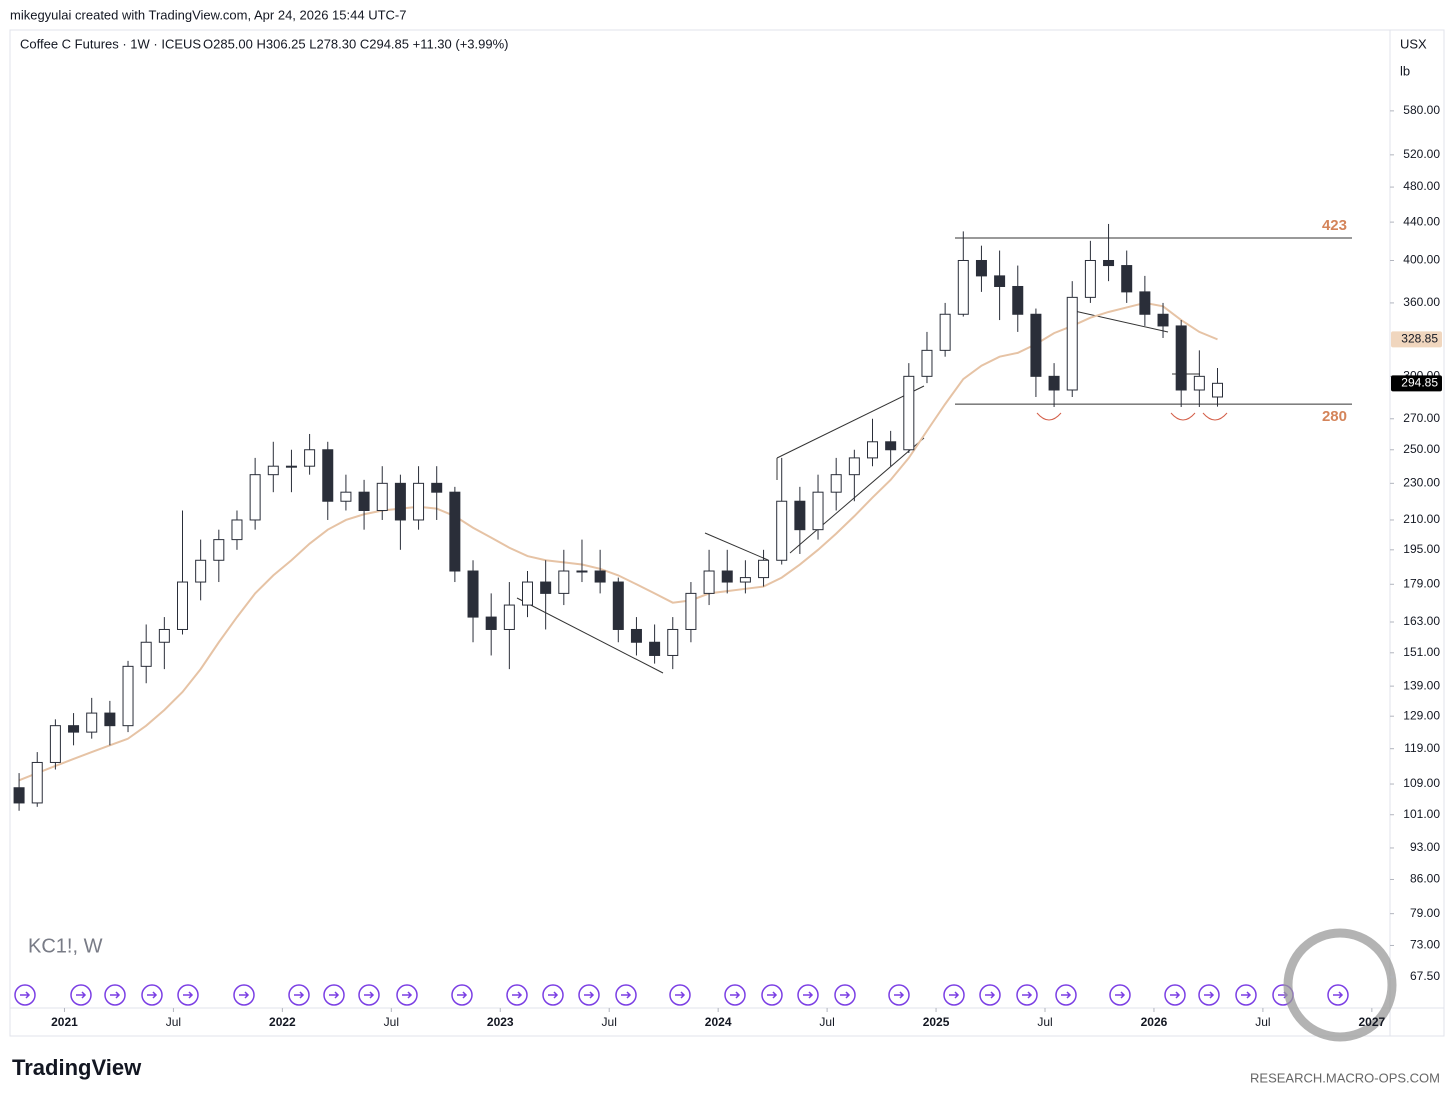 This screenshot has height=1100, width=1456. Describe the element at coordinates (1421, 685) in the screenshot. I see `y-tick-label: 139.00` at that location.